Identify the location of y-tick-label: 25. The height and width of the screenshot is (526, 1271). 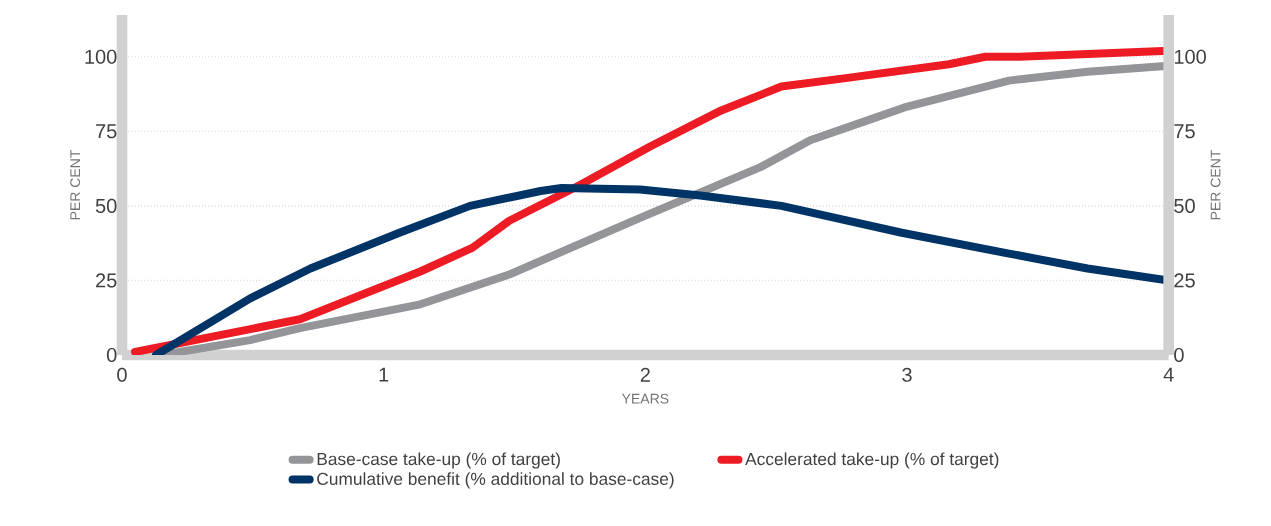
(106, 280).